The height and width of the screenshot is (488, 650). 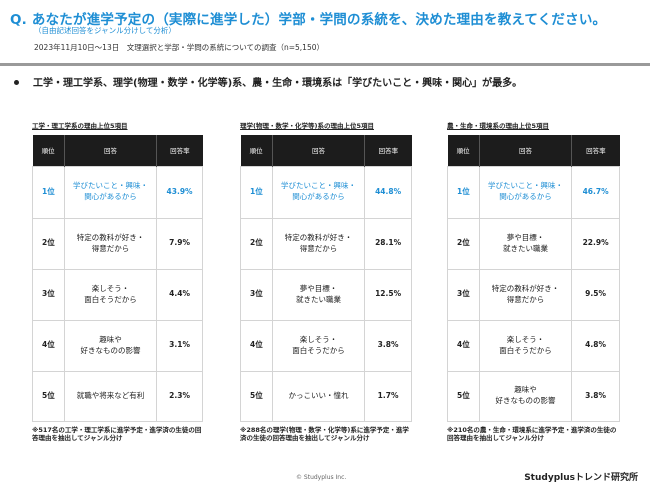 I want to click on table-row: 4位 楽しそう・ 面白そうだから 4.8%, so click(x=533, y=345).